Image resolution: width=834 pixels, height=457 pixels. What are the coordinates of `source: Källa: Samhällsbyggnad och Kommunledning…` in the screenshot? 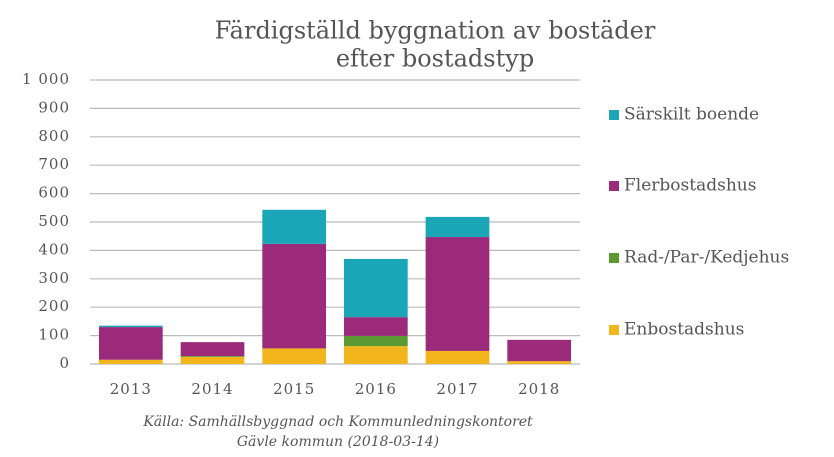 It's located at (337, 422).